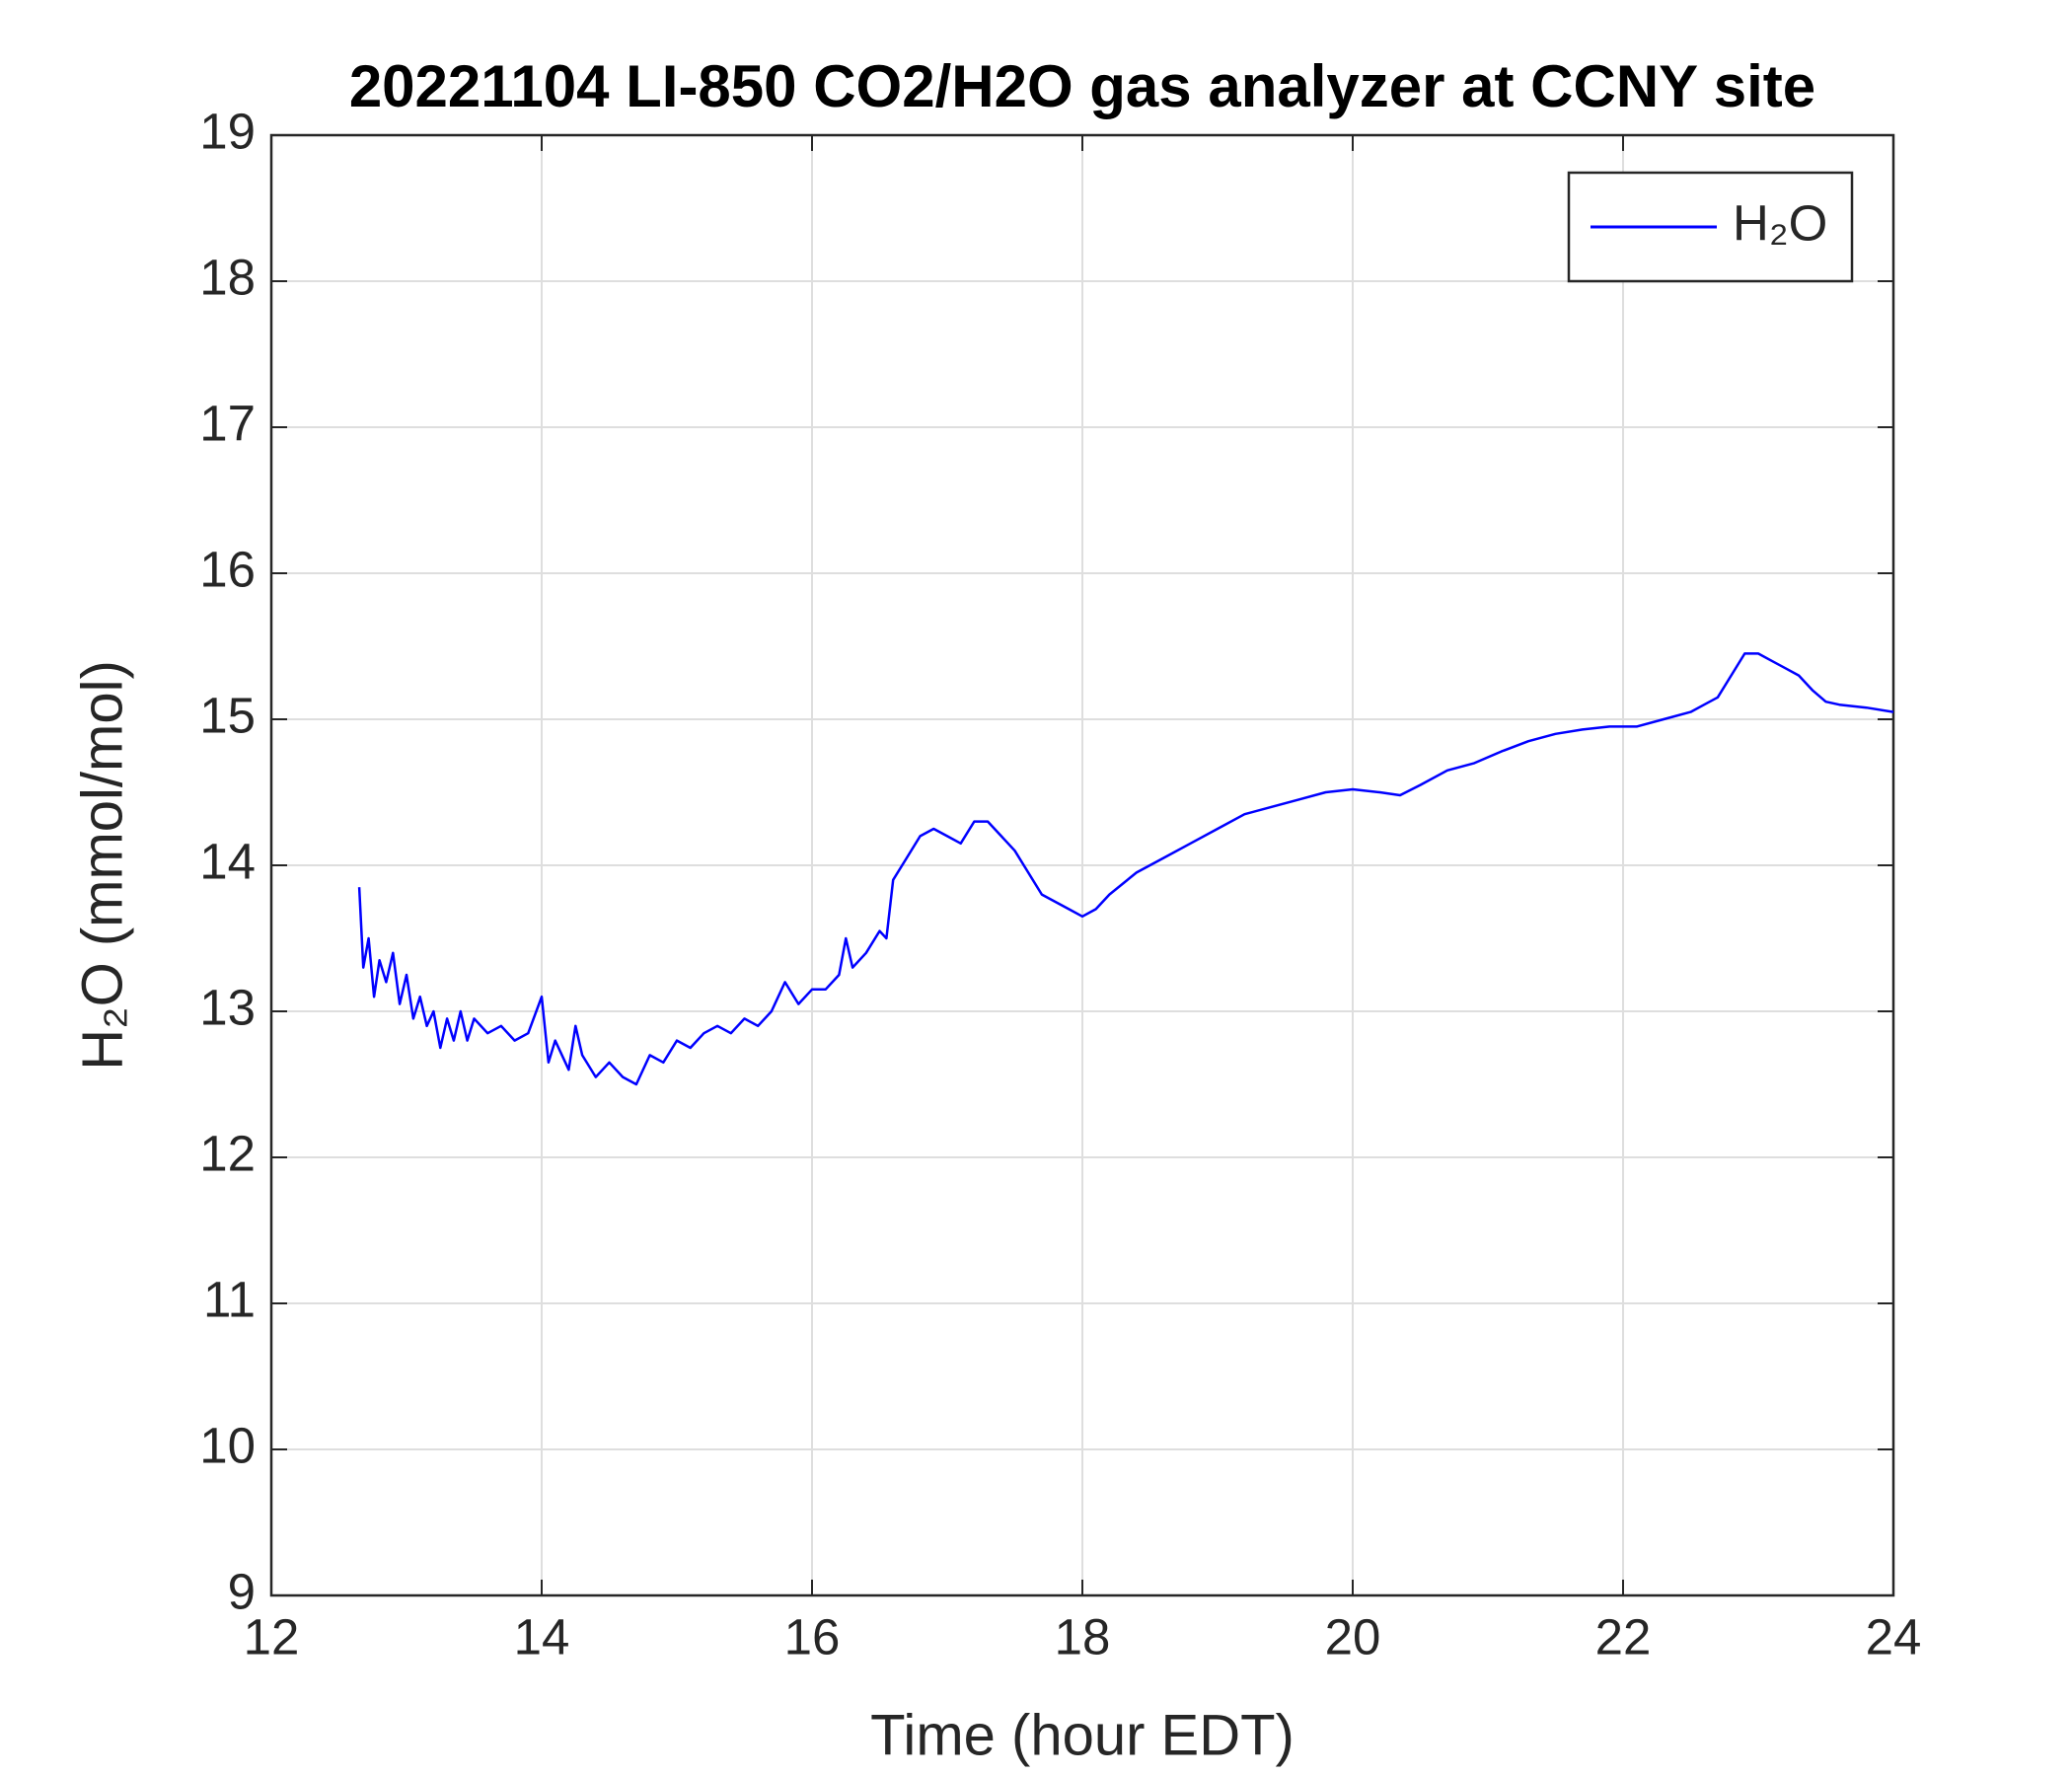 This screenshot has width=2072, height=1776. Describe the element at coordinates (1083, 1735) in the screenshot. I see `x-axis-label: Time (hour EDT)` at that location.